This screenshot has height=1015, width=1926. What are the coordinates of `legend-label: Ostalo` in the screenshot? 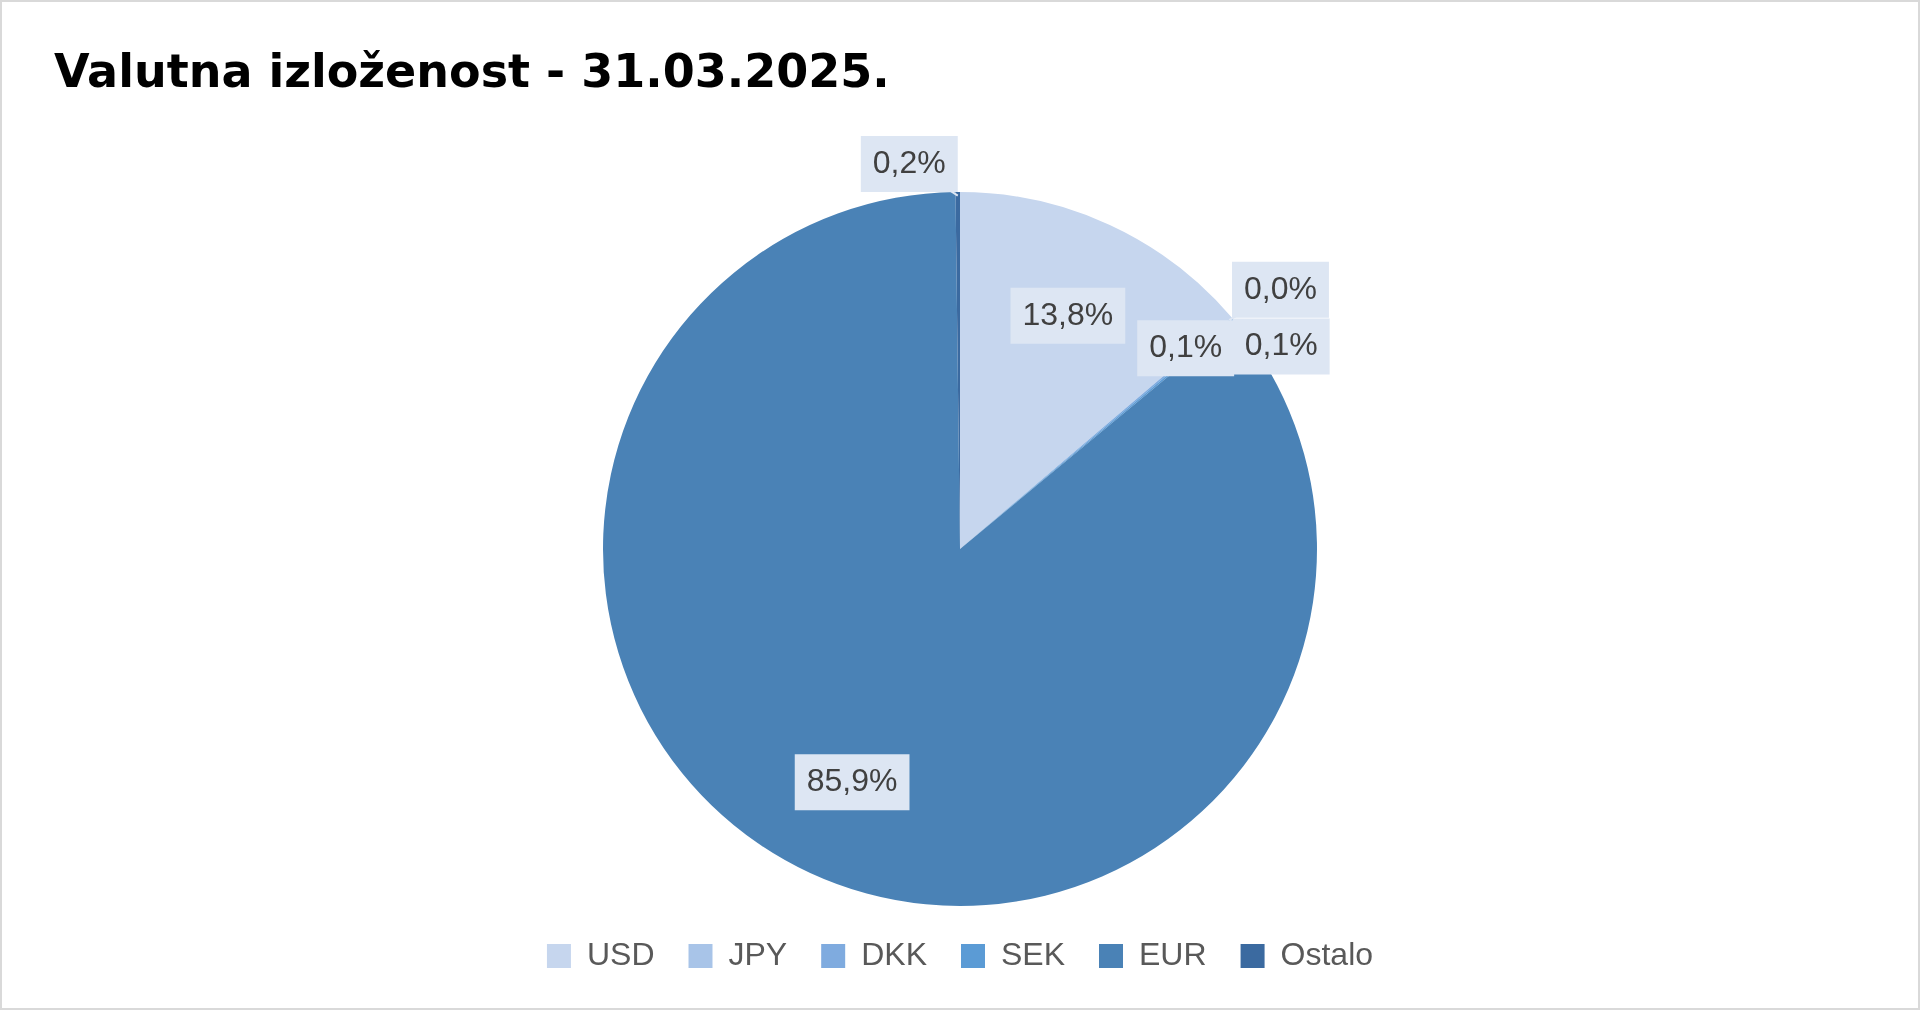 It's located at (1327, 953).